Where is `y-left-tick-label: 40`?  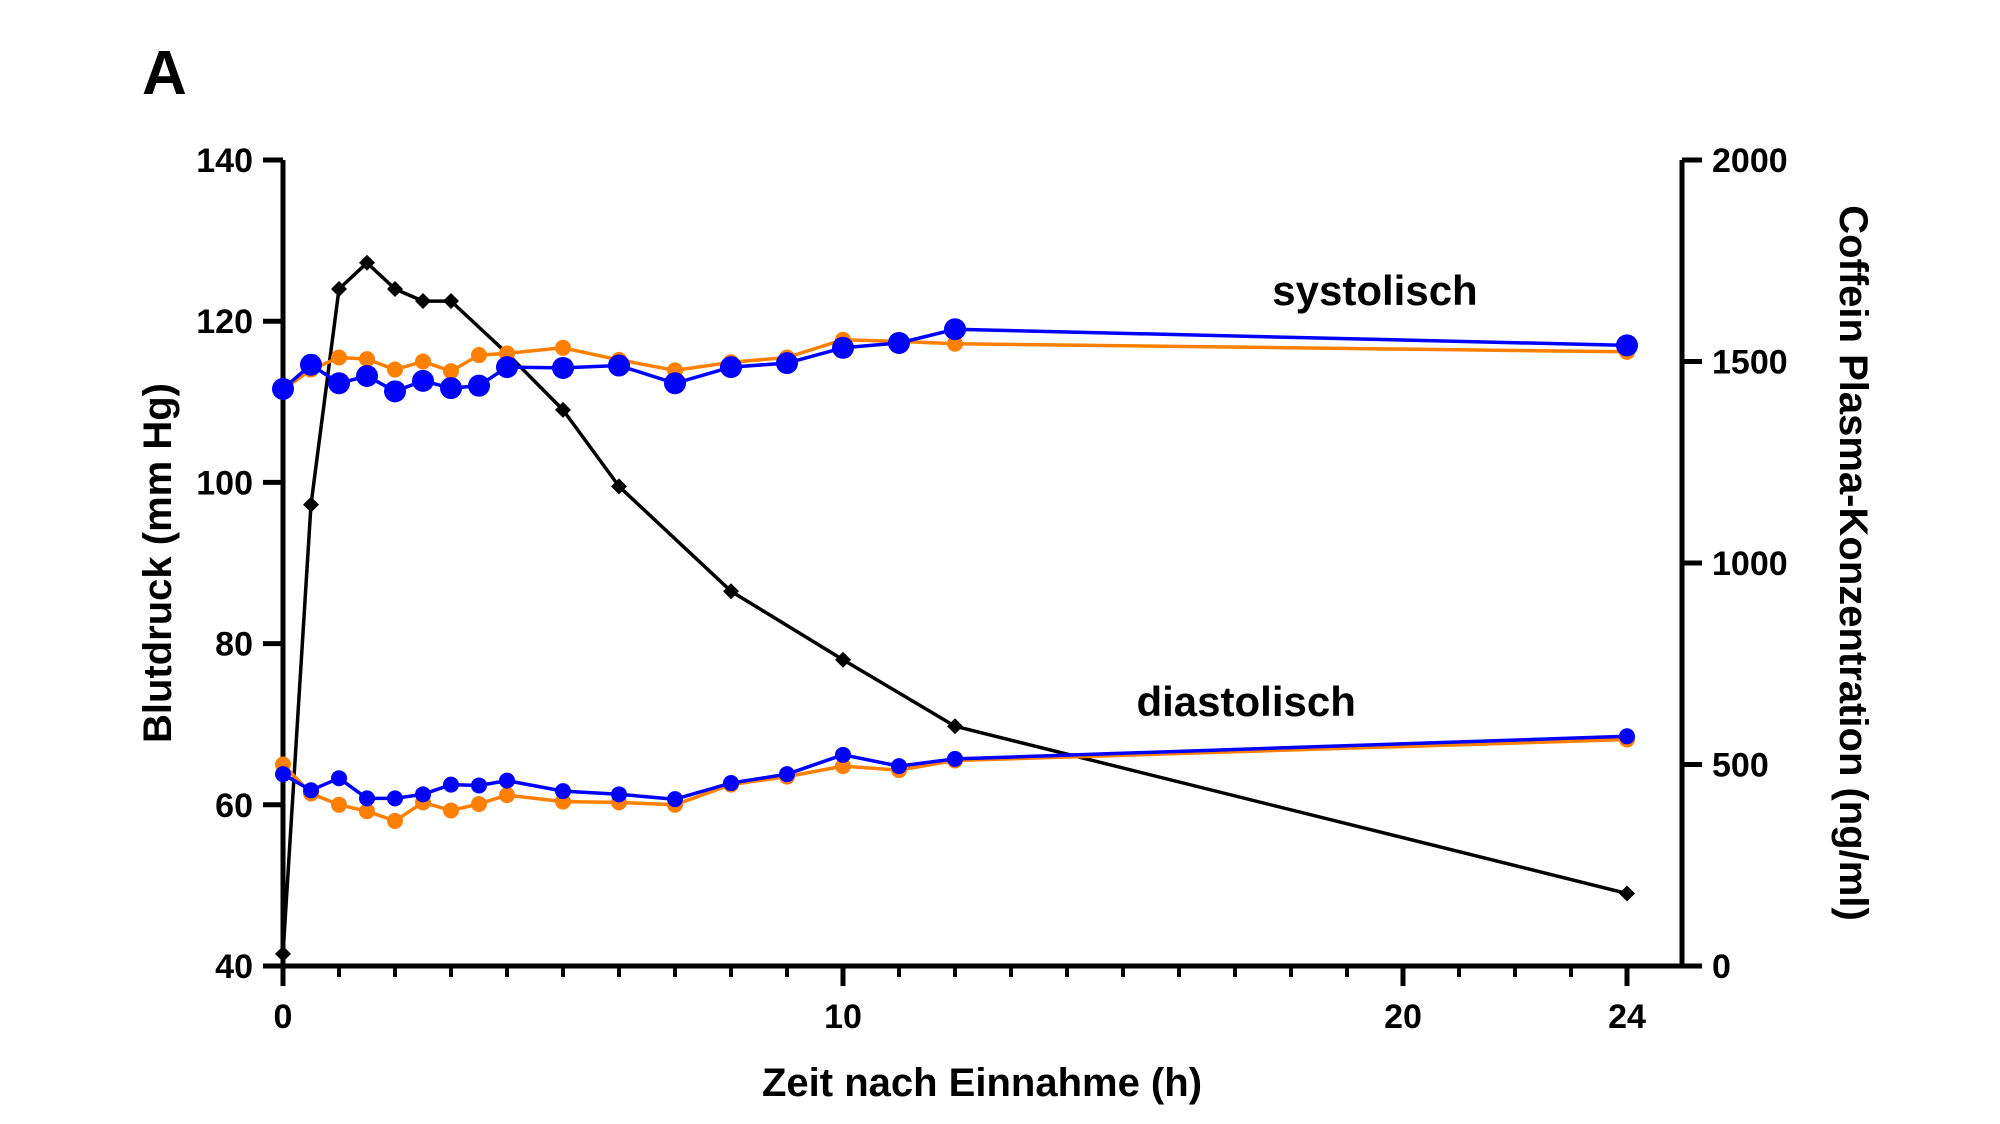 y-left-tick-label: 40 is located at coordinates (234, 967).